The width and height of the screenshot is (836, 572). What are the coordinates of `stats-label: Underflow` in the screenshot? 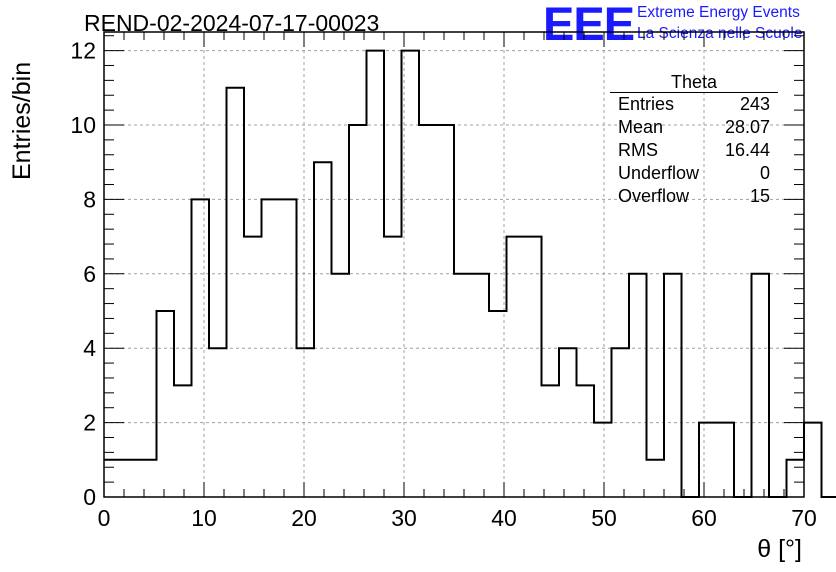 It's located at (659, 173).